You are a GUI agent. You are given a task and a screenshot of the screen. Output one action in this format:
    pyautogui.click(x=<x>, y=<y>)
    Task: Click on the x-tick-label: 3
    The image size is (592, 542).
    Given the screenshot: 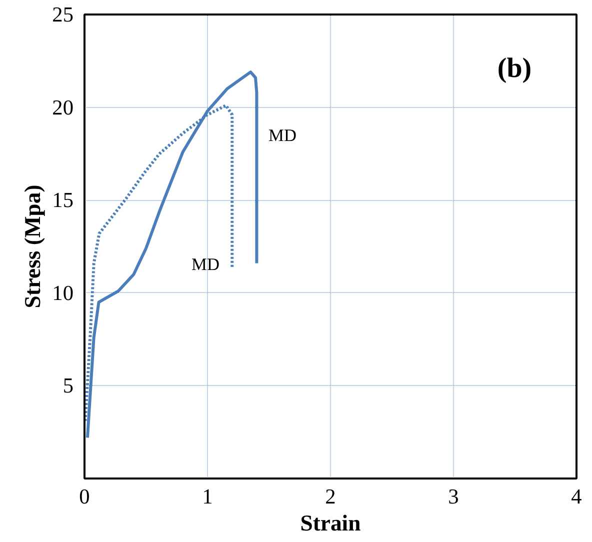 What is the action you would take?
    pyautogui.click(x=453, y=496)
    